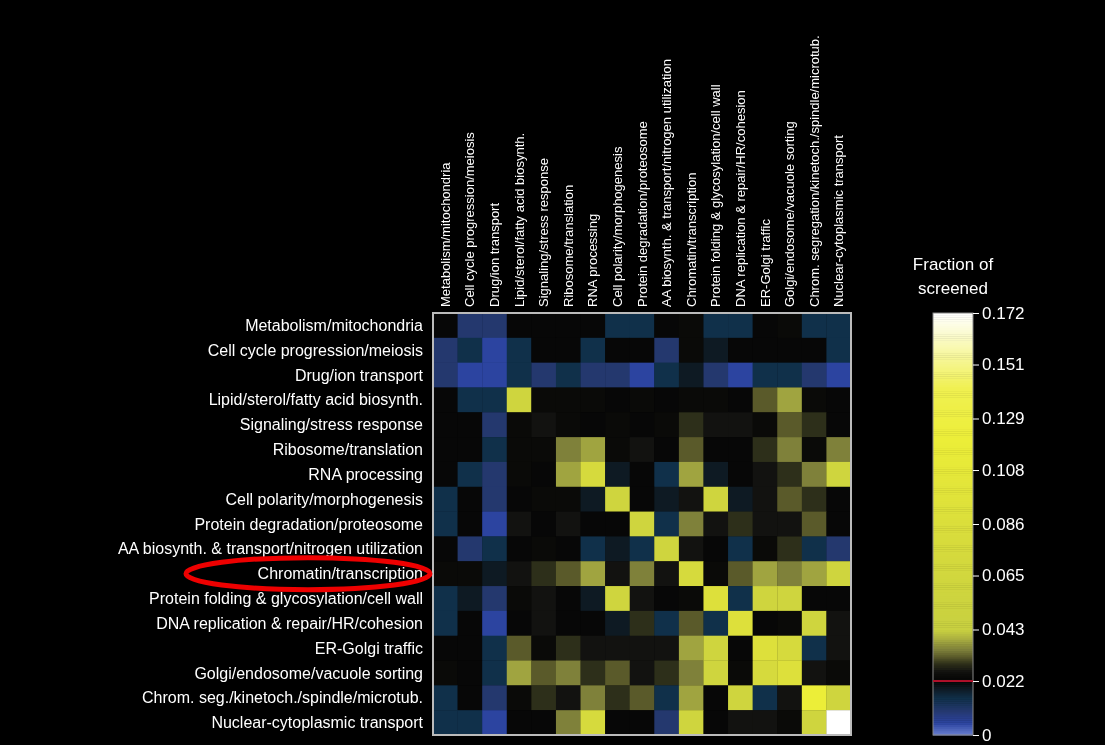  I want to click on y-tick-label: Drug/ion transport, so click(359, 375).